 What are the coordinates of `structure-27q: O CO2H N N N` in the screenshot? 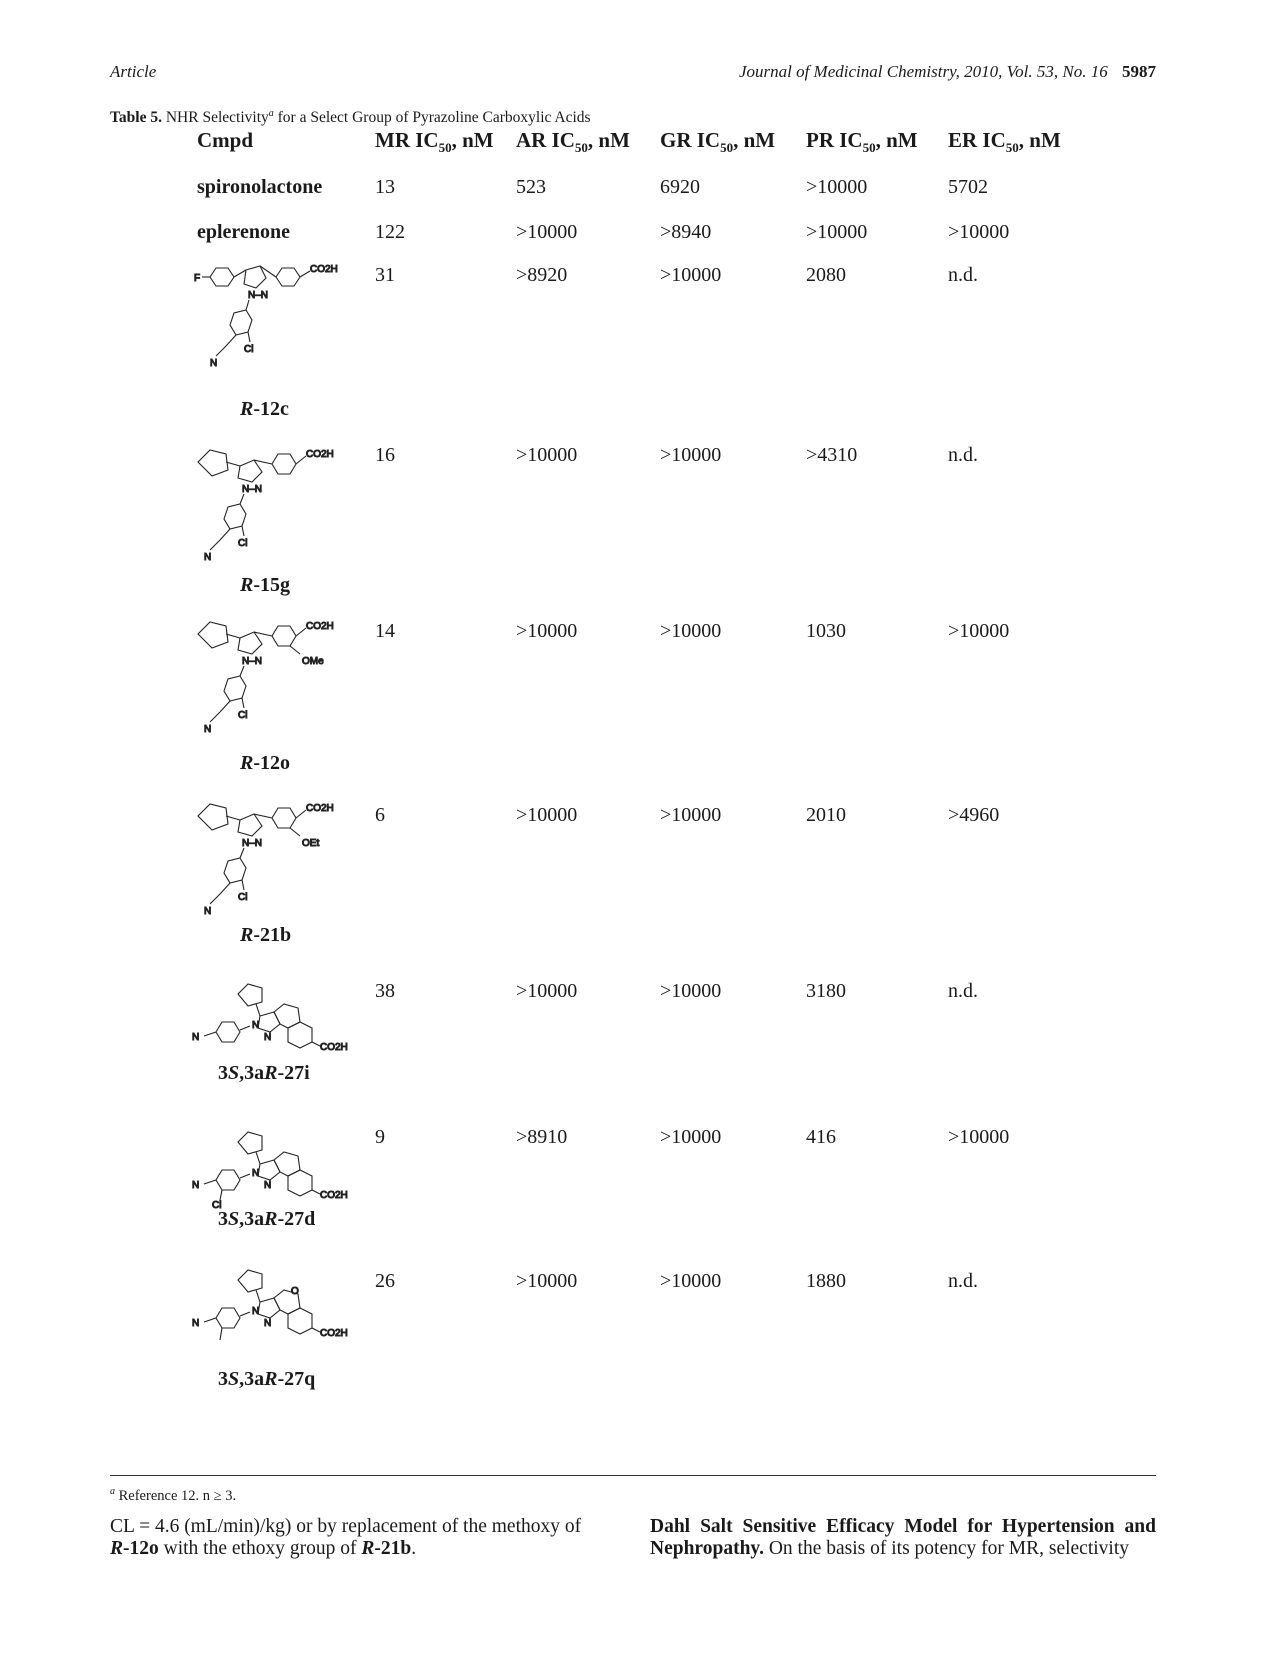 It's located at (281, 1316).